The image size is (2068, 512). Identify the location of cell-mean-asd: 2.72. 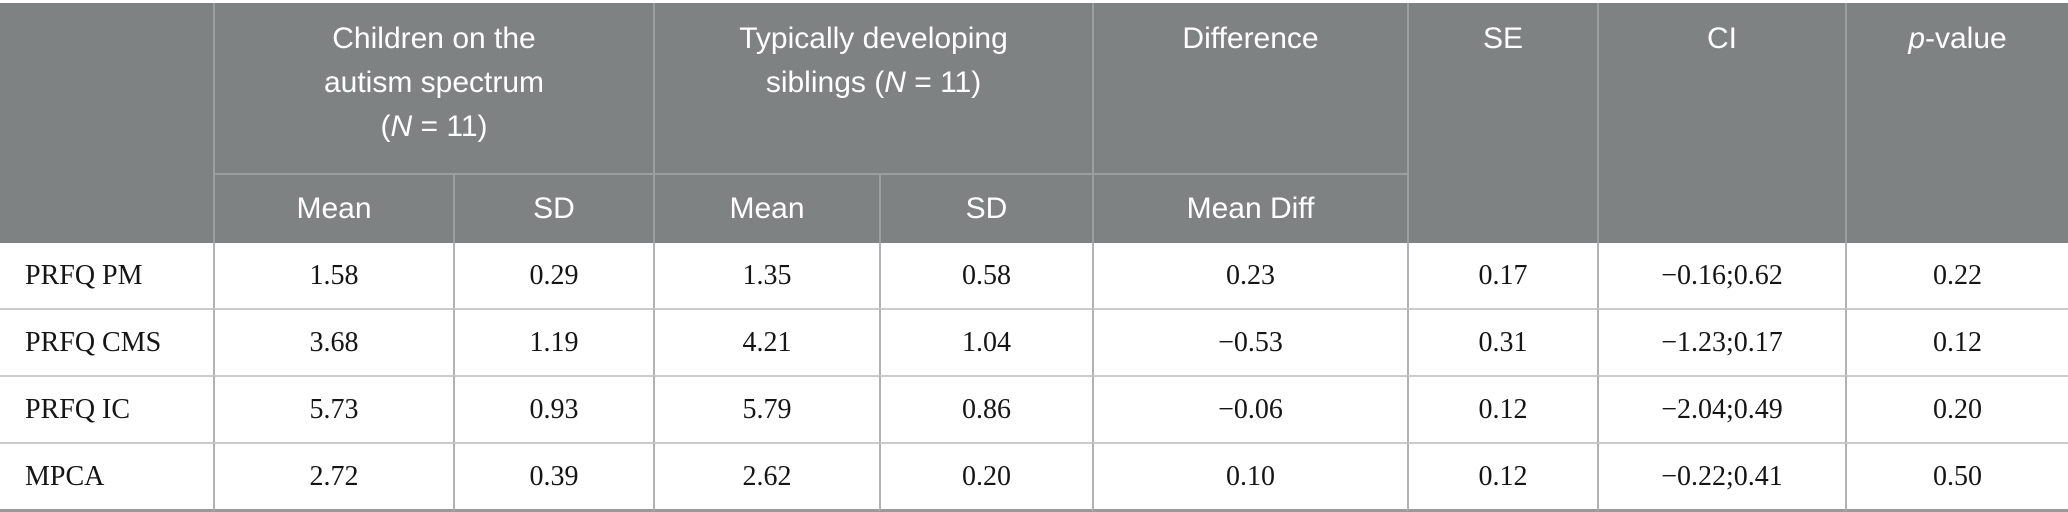
(333, 477).